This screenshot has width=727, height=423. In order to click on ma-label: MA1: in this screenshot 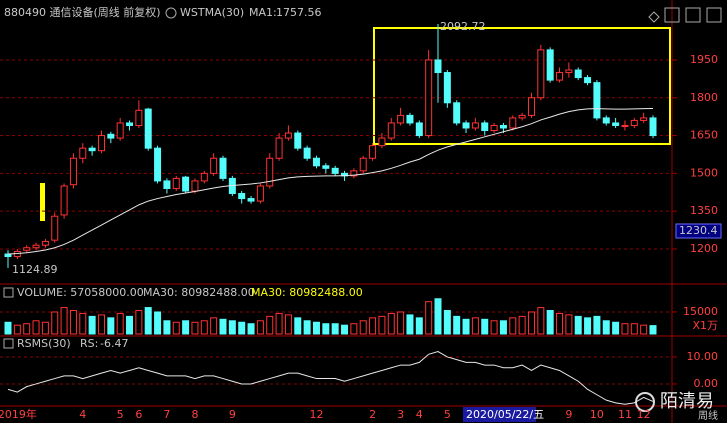, I will do `click(263, 12)`.